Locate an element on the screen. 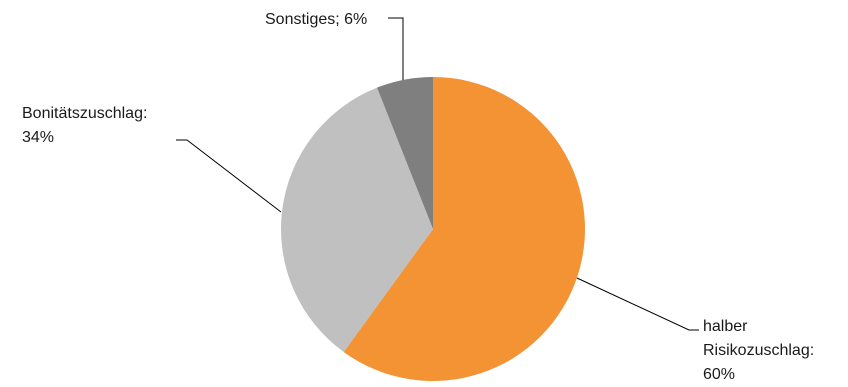 This screenshot has width=848, height=387. data-label-bonitaetszuschlag: Bonitätszuschlag: 34% is located at coordinates (84, 125).